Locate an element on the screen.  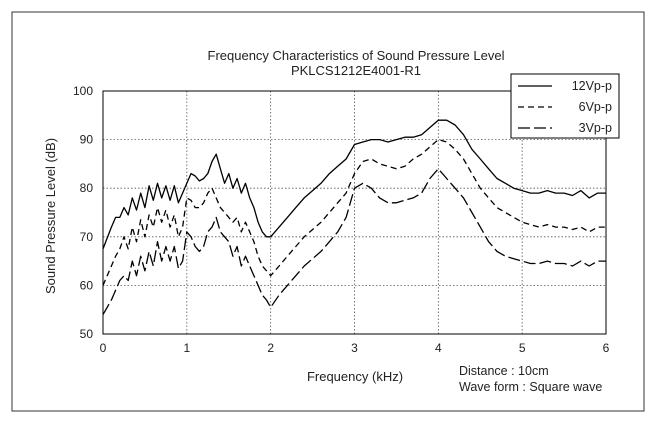
x-tick-label: 4 is located at coordinates (438, 348).